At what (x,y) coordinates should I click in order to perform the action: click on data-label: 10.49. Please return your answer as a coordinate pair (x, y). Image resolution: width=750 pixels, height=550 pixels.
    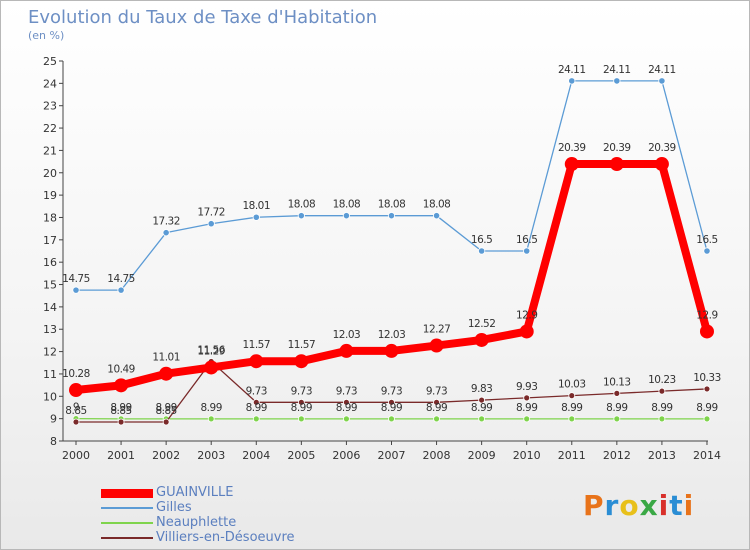
    Looking at the image, I should click on (121, 369).